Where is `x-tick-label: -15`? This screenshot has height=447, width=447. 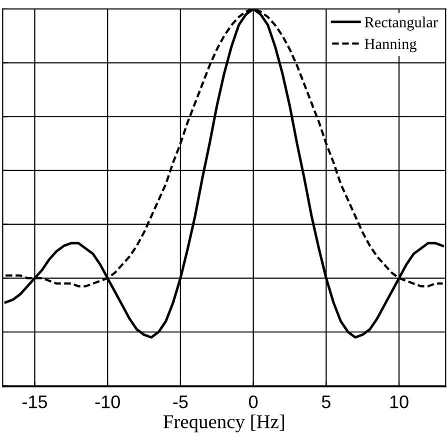
x-tick-label: -15 is located at coordinates (35, 402).